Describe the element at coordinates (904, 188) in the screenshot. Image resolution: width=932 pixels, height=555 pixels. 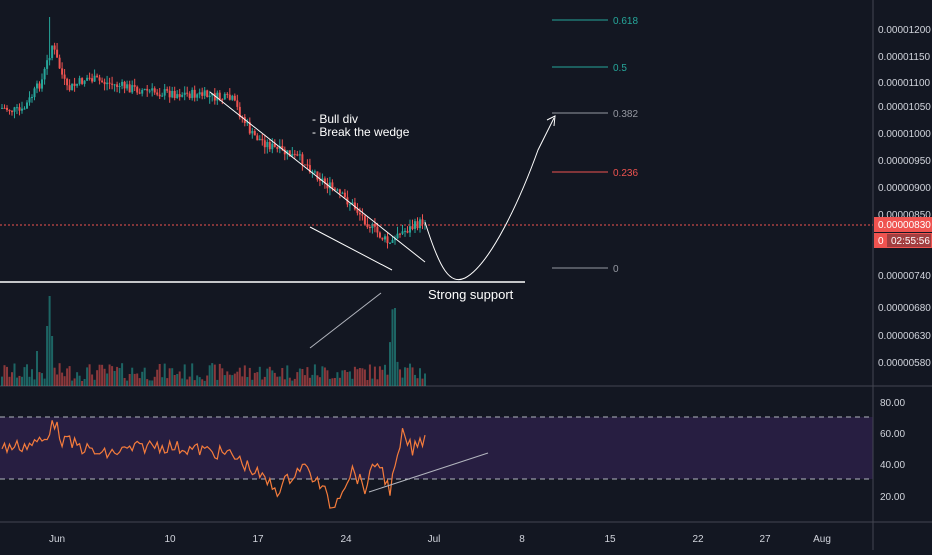
I see `price-tick-label: 0.00000900` at that location.